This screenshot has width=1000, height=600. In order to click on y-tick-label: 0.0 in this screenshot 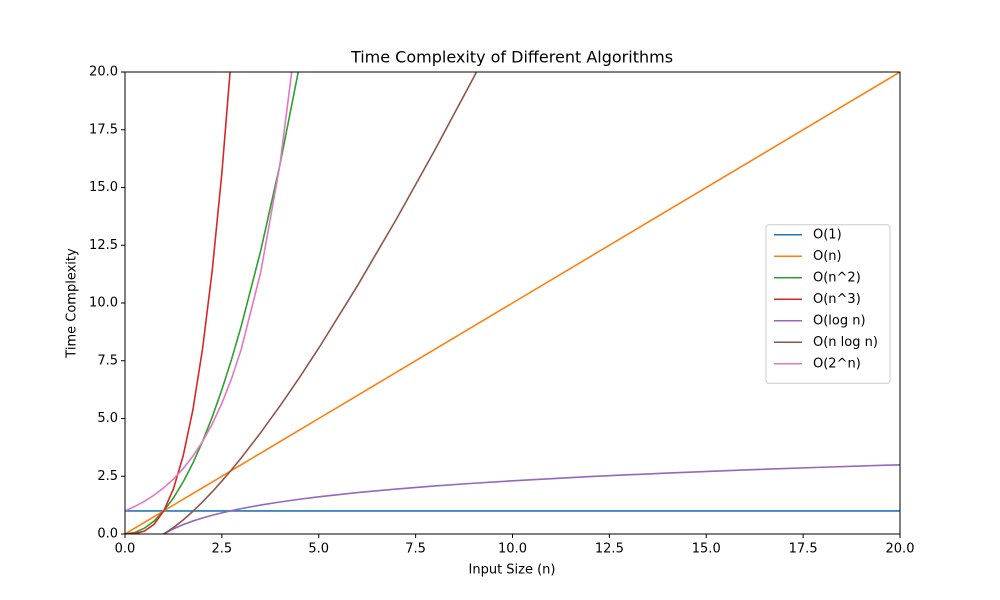, I will do `click(107, 534)`.